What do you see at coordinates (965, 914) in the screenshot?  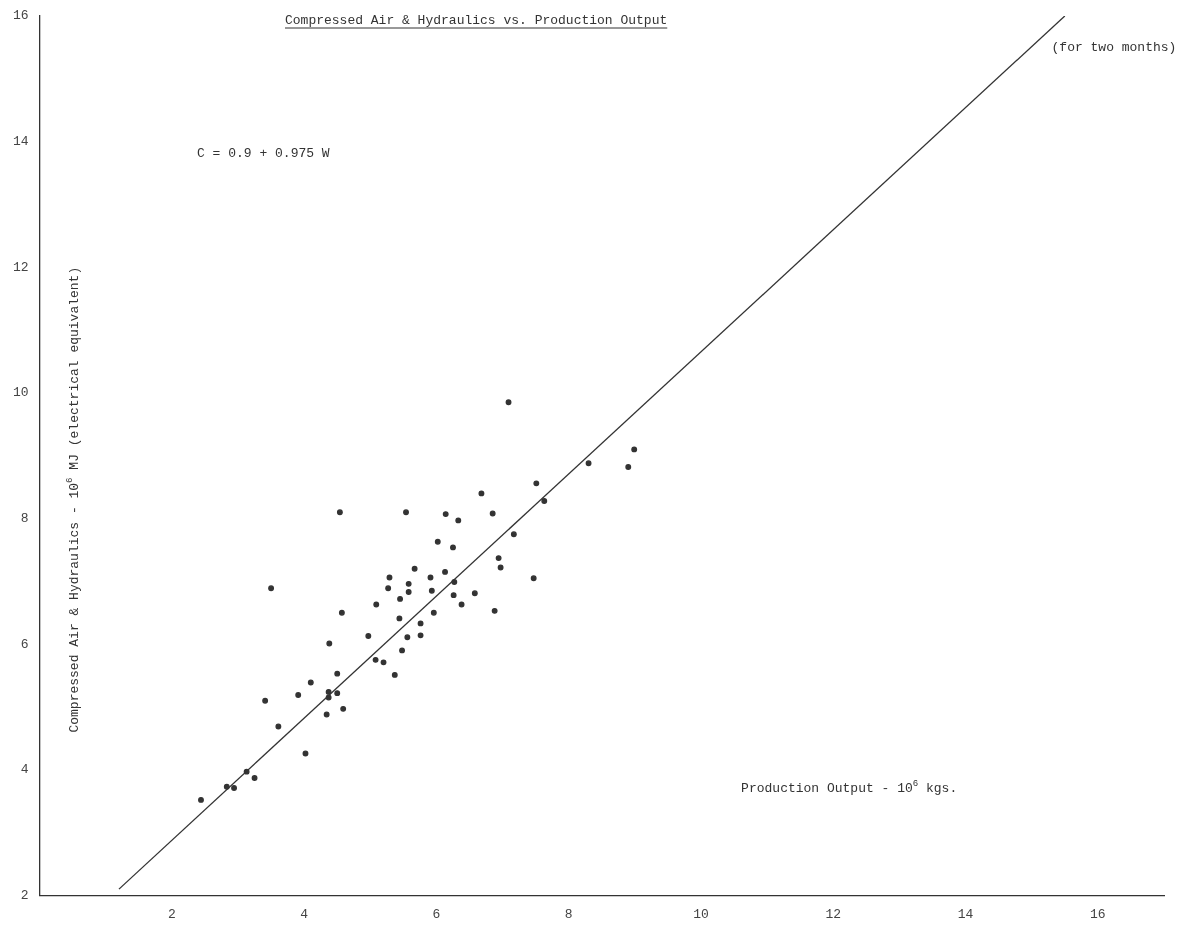 I see `x-tick-label: 14` at bounding box center [965, 914].